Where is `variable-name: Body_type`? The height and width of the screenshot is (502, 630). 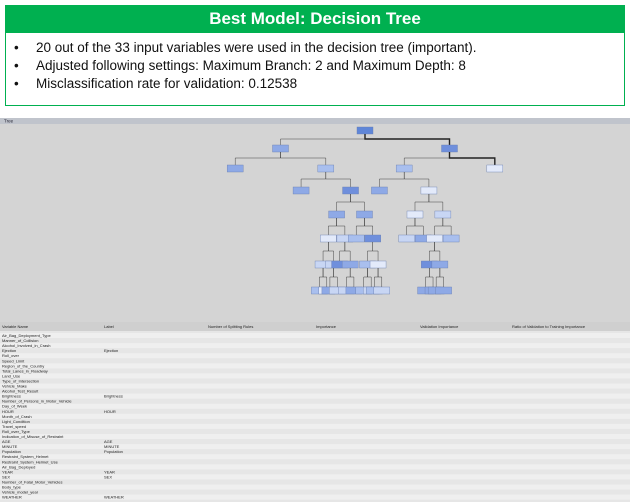 variable-name: Body_type is located at coordinates (12, 487).